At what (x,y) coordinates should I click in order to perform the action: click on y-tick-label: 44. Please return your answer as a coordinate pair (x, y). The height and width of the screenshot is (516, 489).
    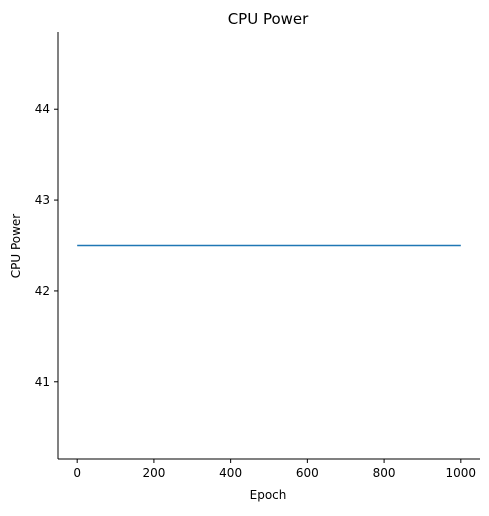
    Looking at the image, I should click on (42, 109).